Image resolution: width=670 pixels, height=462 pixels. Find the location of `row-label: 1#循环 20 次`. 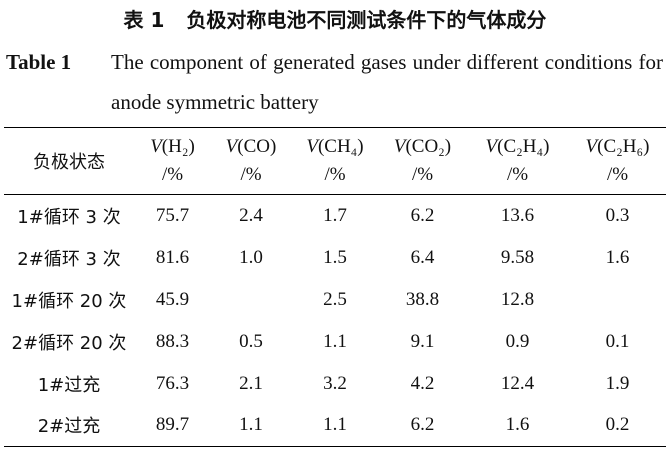

row-label: 1#循环 20 次 is located at coordinates (69, 301).